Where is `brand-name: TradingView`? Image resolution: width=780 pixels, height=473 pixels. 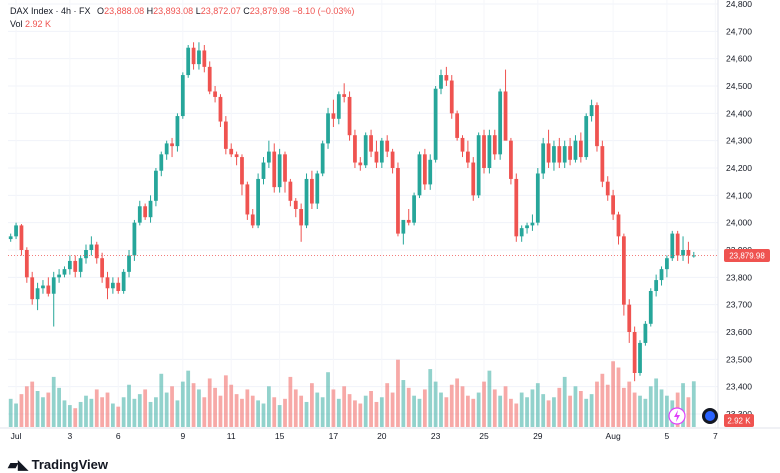 brand-name: TradingView is located at coordinates (69, 464).